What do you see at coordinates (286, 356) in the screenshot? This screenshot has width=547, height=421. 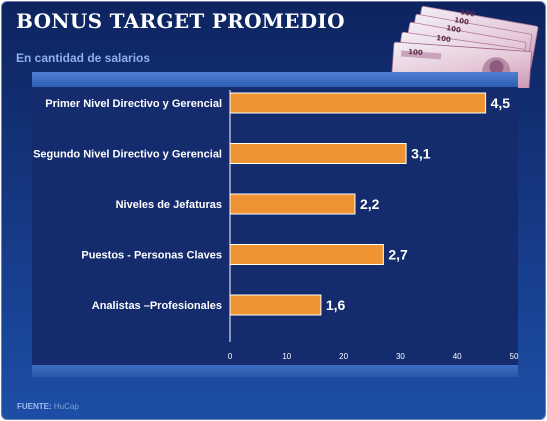 I see `x-tick-label: 10` at bounding box center [286, 356].